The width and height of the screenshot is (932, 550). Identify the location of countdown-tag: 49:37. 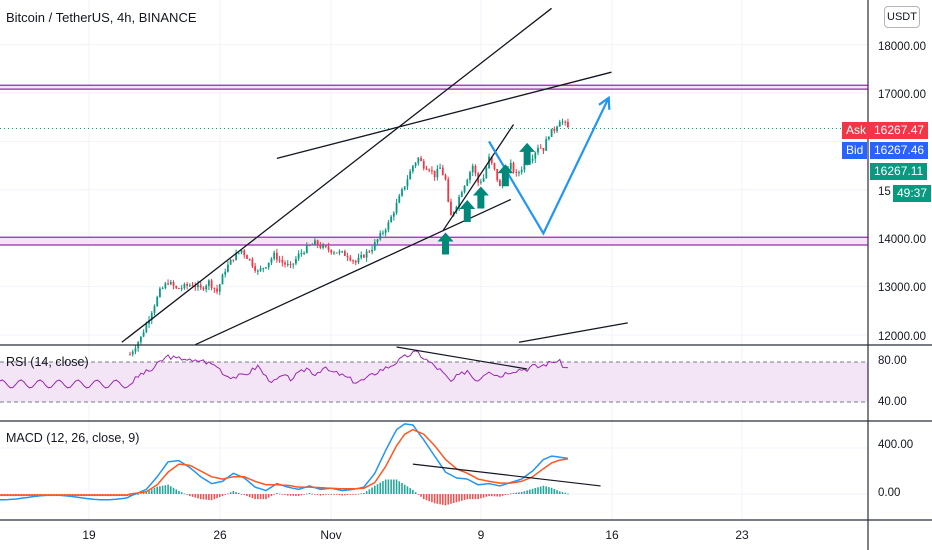
(912, 193).